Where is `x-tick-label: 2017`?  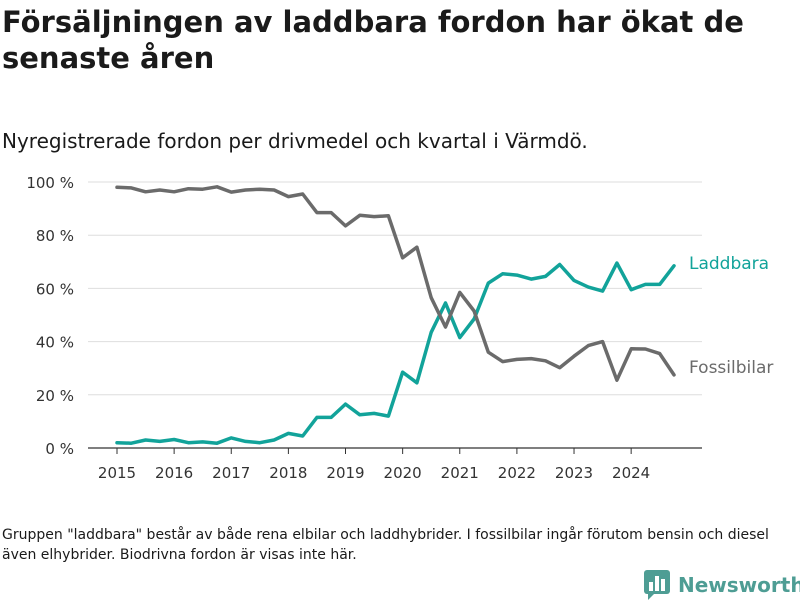 x-tick-label: 2017 is located at coordinates (231, 473).